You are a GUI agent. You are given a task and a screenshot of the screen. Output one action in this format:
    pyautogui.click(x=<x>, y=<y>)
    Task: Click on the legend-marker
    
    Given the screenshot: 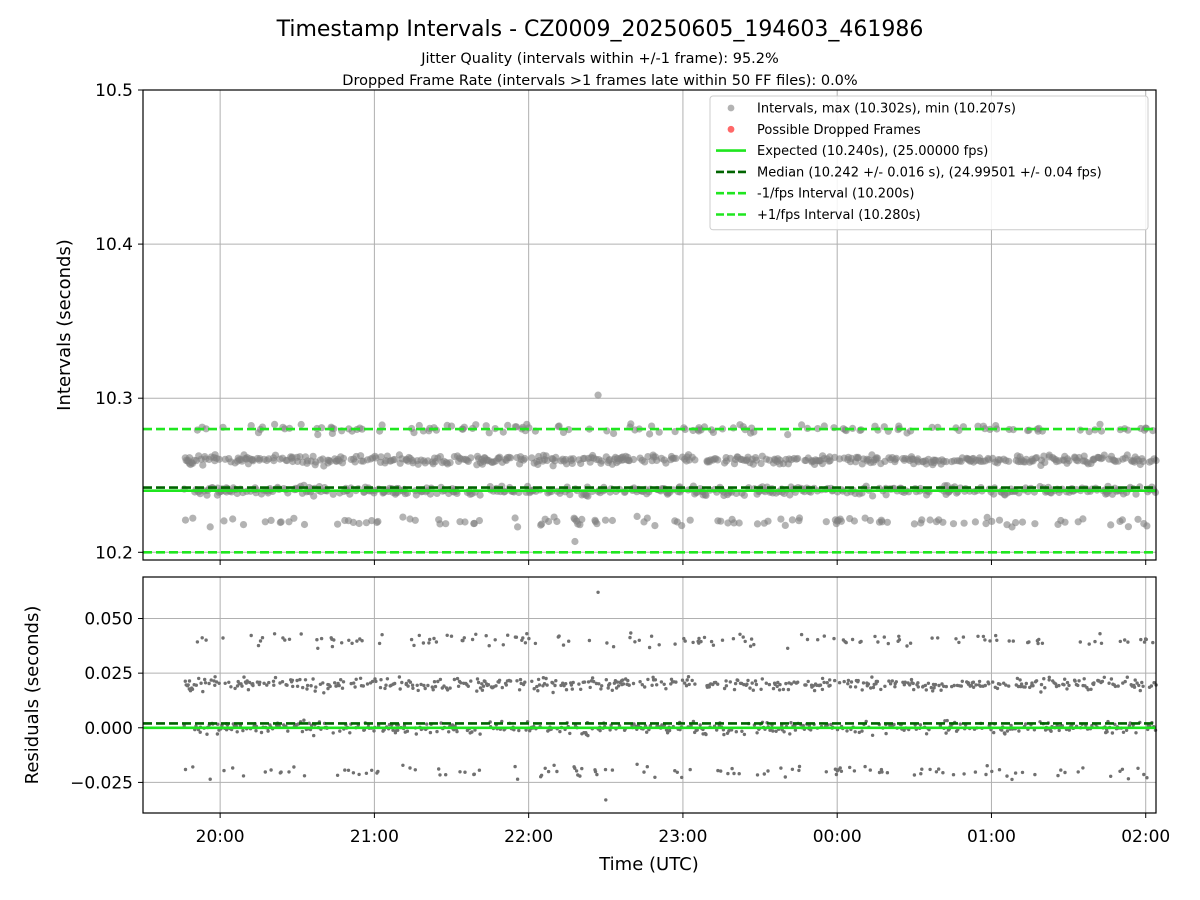 What is the action you would take?
    pyautogui.click(x=731, y=108)
    